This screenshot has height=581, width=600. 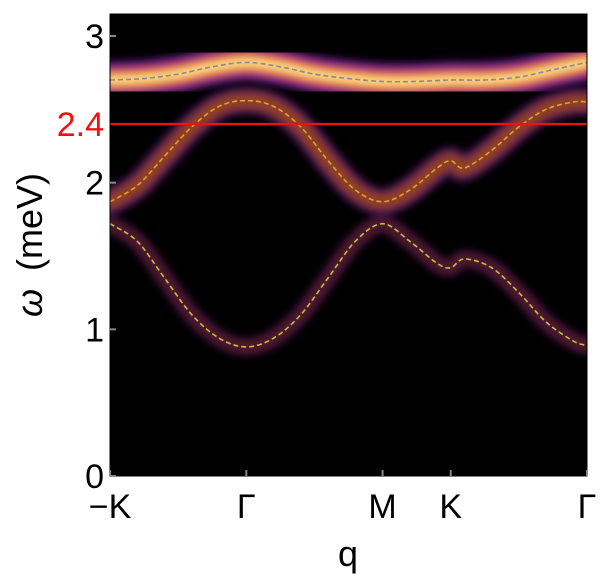 I want to click on y-tick-label-1: 1, so click(x=94, y=330).